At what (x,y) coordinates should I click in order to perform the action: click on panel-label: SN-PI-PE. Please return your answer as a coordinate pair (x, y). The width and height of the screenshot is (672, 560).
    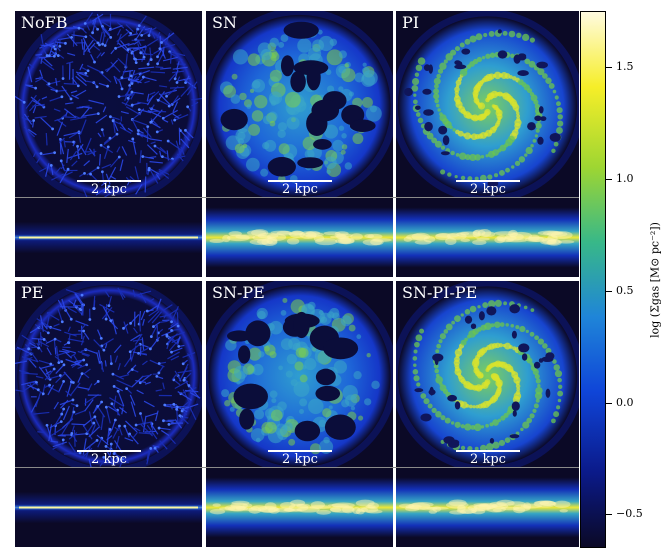
    Looking at the image, I should click on (440, 292).